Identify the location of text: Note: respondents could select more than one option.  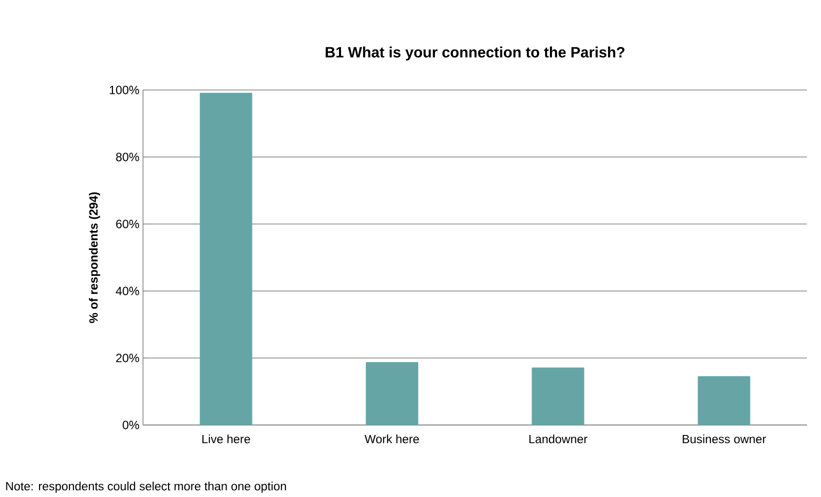
(146, 487).